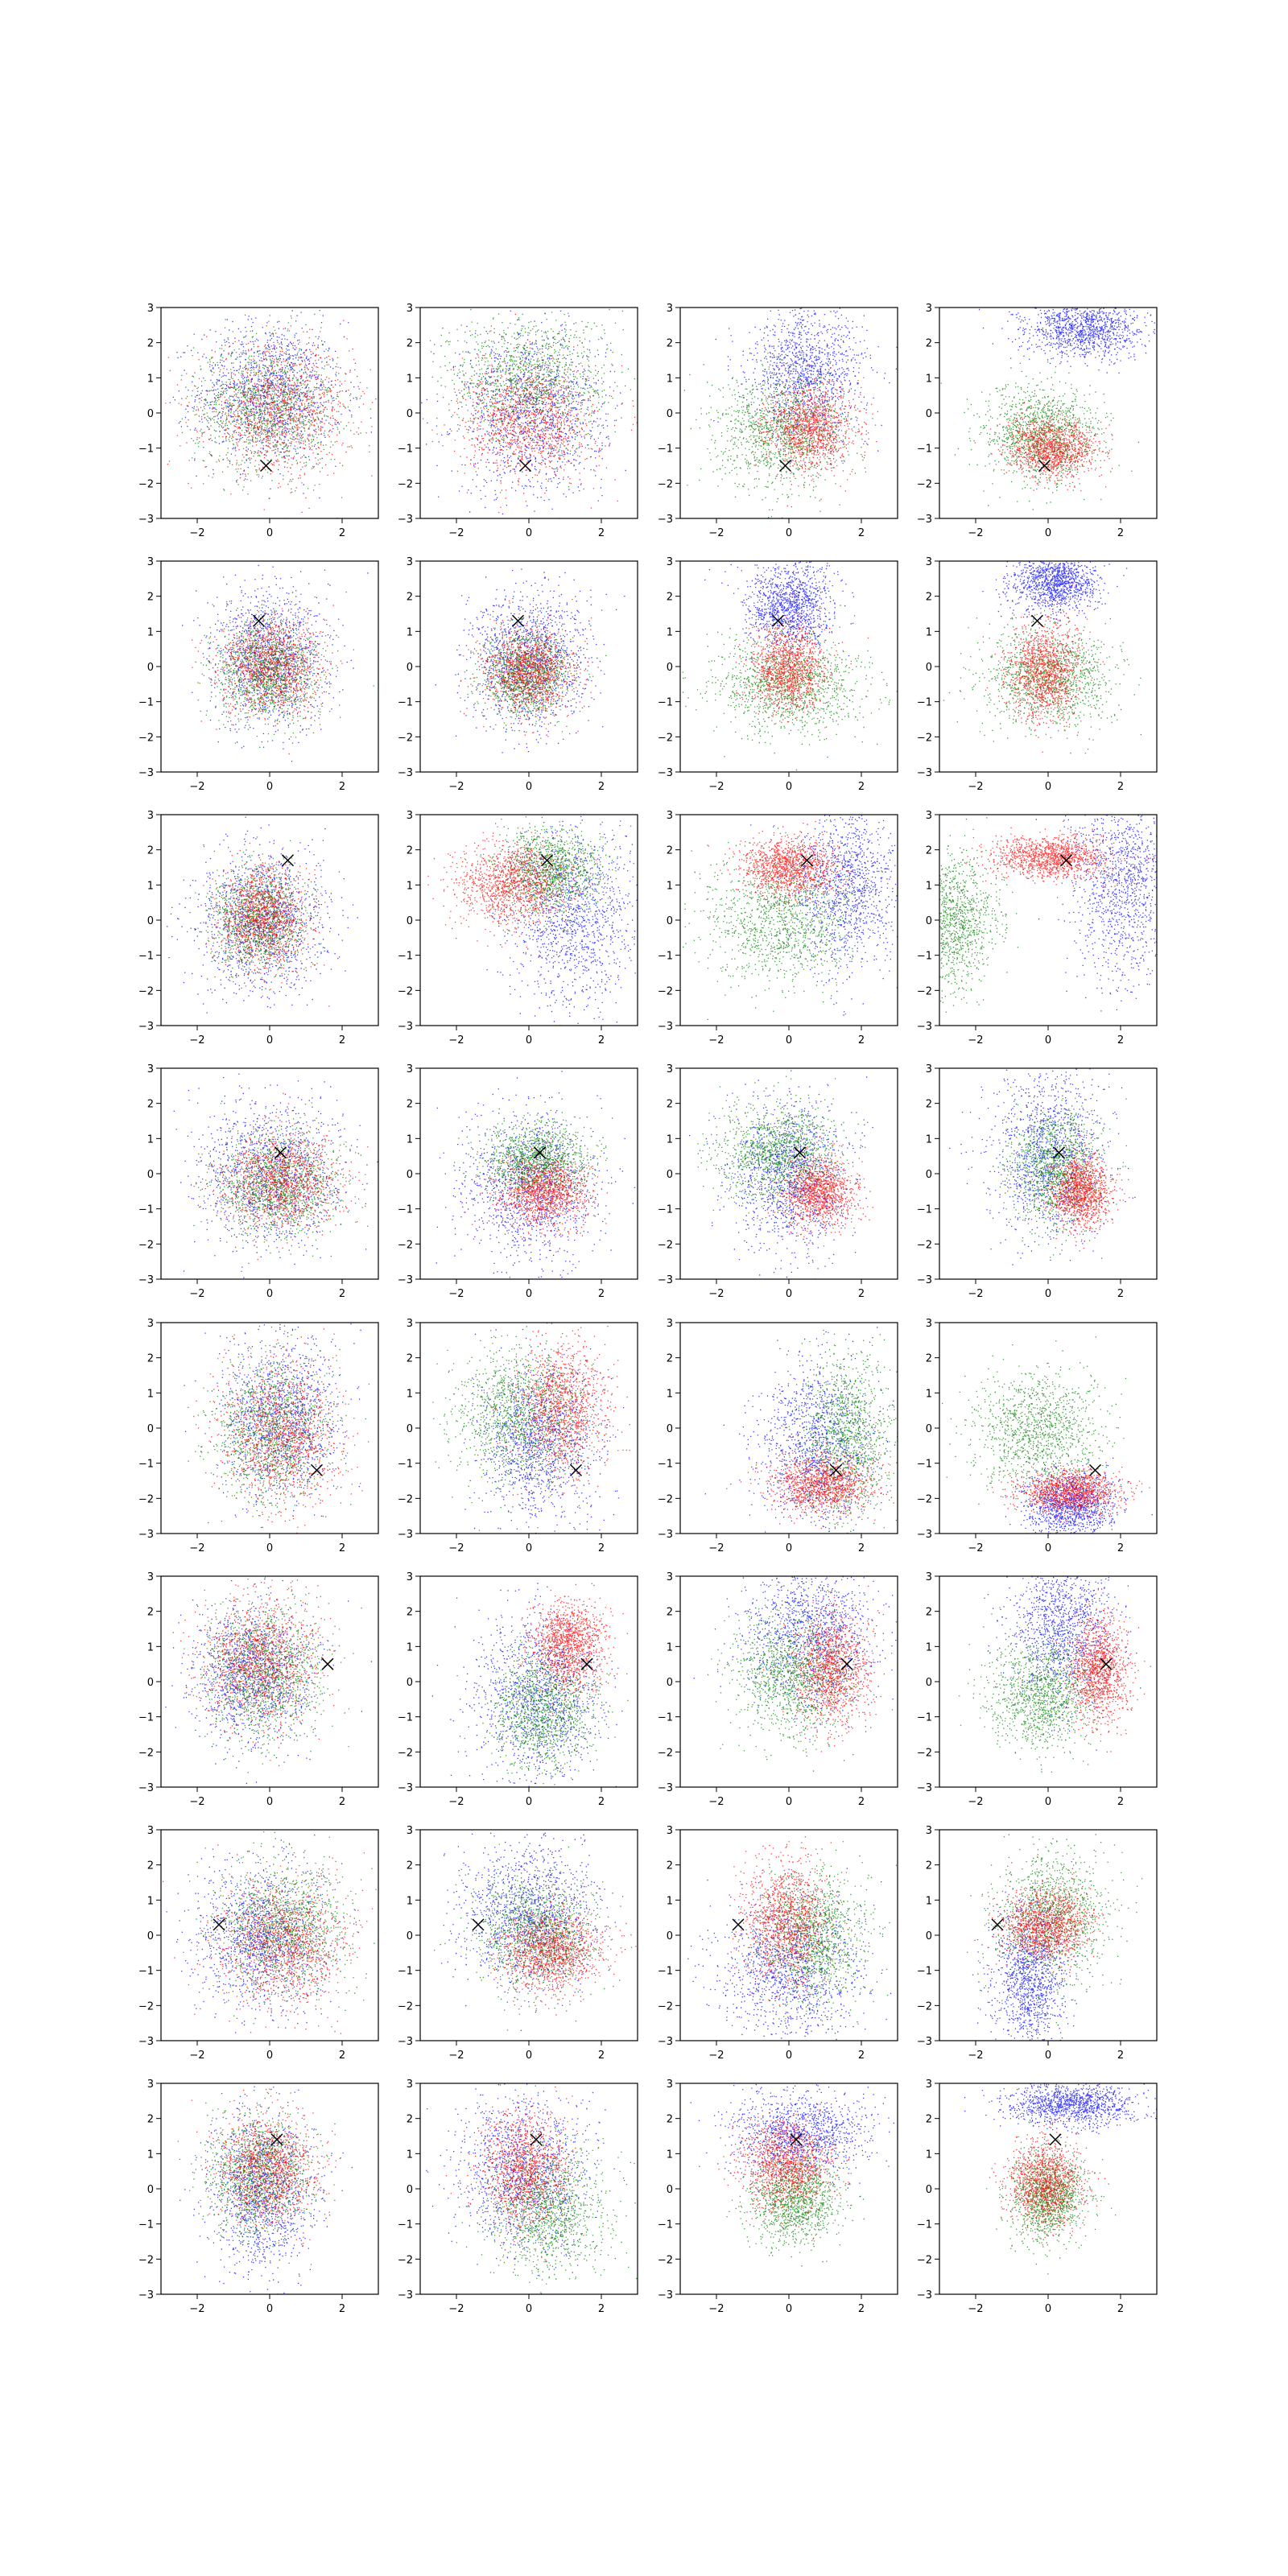 The width and height of the screenshot is (1288, 2576). What do you see at coordinates (258, 928) in the screenshot?
I see `panel-r3-c1: −2 0 2 −3 −2 −1 0 1 2 3` at bounding box center [258, 928].